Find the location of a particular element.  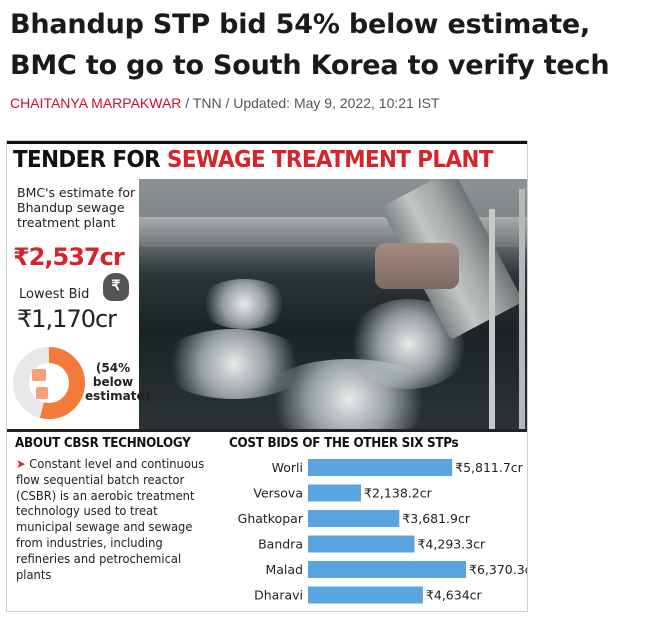

bar-category-label: Worli is located at coordinates (287, 467).